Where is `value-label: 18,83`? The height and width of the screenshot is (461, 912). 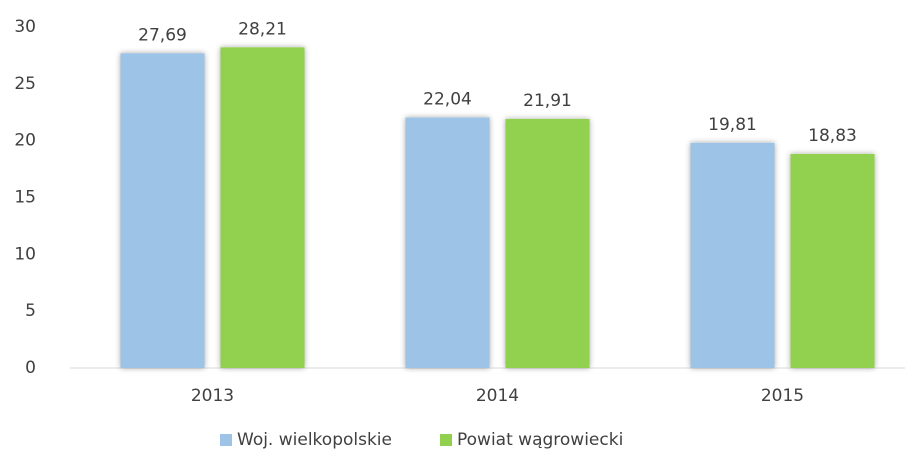 value-label: 18,83 is located at coordinates (832, 136).